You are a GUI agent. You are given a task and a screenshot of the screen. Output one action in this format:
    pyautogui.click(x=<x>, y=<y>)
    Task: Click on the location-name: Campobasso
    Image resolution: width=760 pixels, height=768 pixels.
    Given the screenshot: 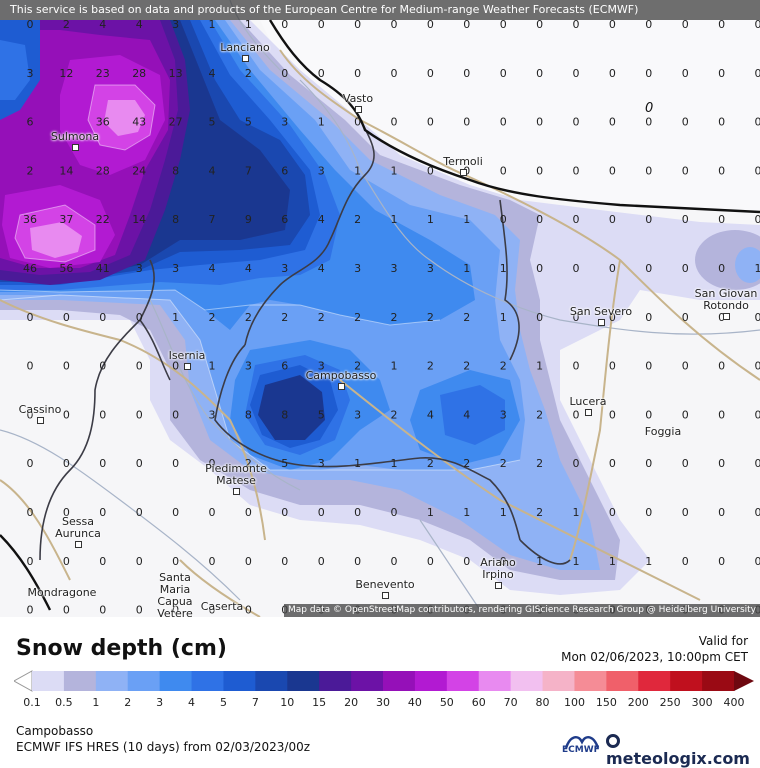 What is the action you would take?
    pyautogui.click(x=54, y=731)
    